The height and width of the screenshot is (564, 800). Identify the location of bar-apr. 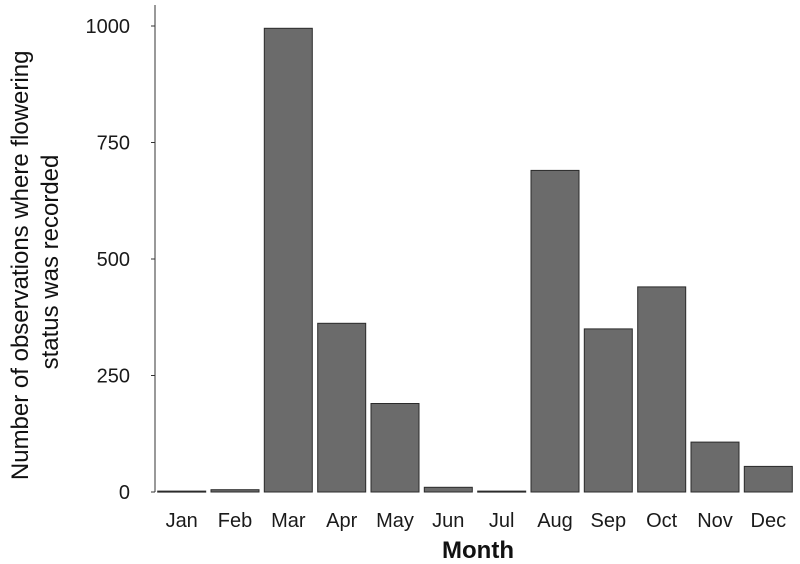
(342, 407).